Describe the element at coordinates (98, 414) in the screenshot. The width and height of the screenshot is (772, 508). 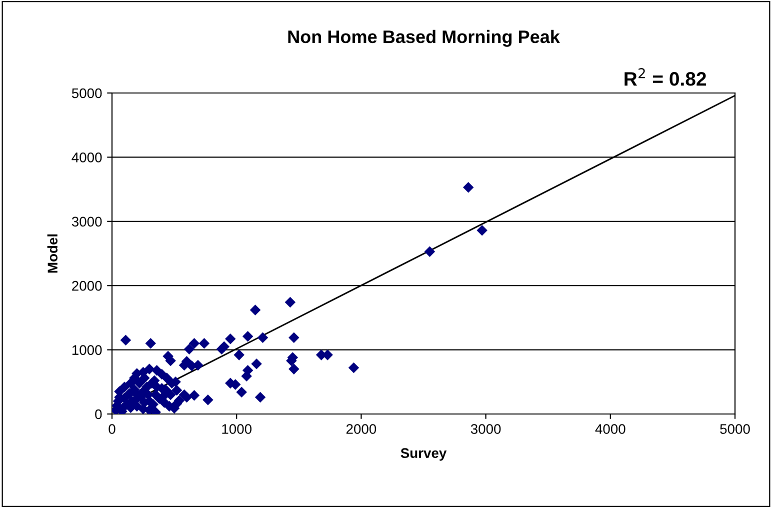
I see `y-tick-label: 0` at that location.